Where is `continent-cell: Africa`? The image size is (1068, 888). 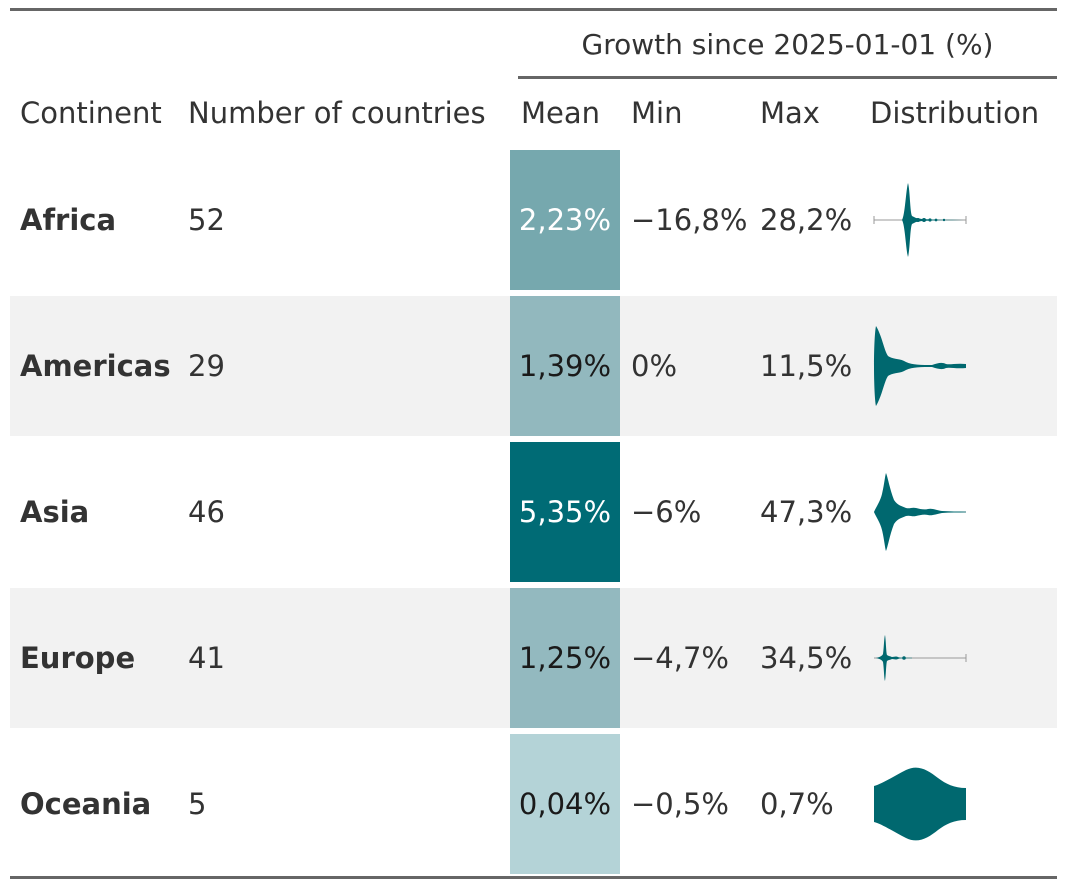
continent-cell: Africa is located at coordinates (68, 220).